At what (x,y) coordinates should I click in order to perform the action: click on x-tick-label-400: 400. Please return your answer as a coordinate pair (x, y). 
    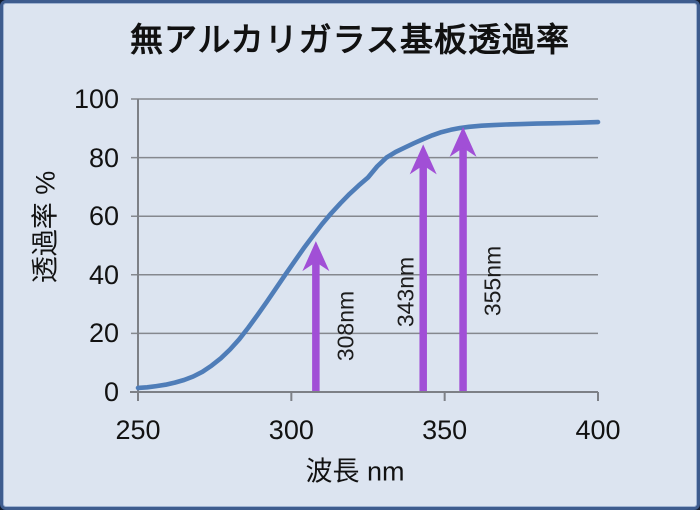
    Looking at the image, I should click on (598, 430).